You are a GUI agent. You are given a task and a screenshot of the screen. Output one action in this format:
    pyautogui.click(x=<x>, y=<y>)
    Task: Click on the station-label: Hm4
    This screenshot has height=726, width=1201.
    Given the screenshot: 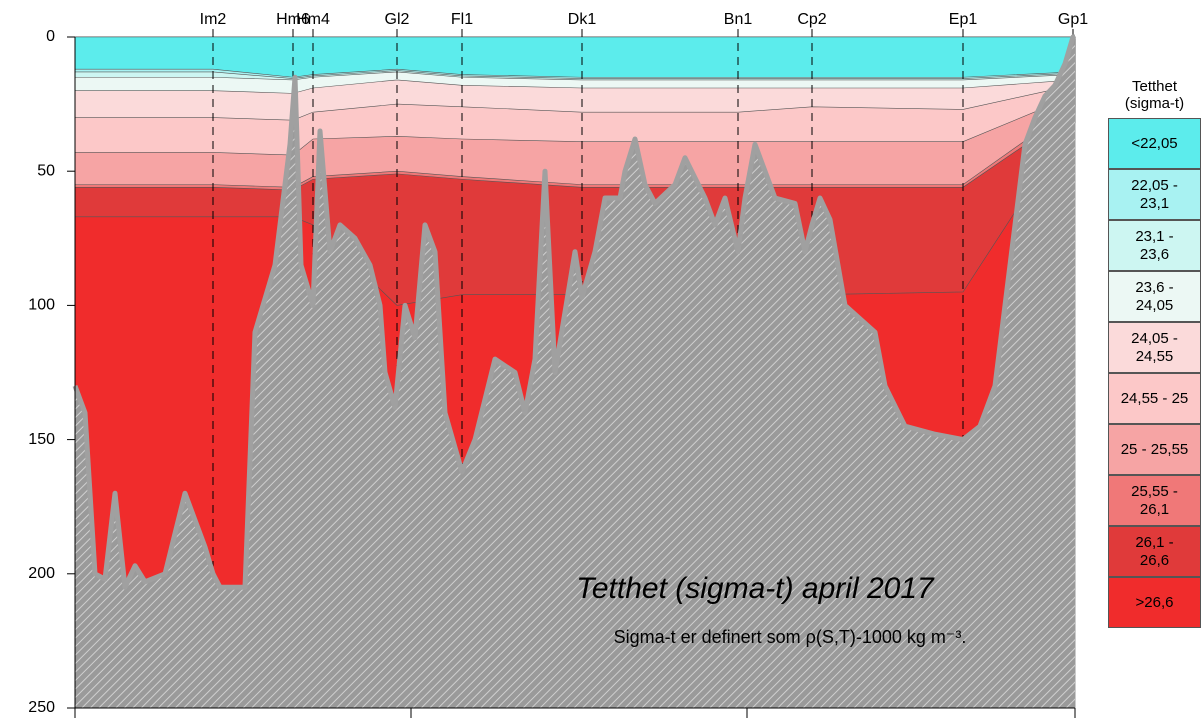 What is the action you would take?
    pyautogui.click(x=313, y=19)
    